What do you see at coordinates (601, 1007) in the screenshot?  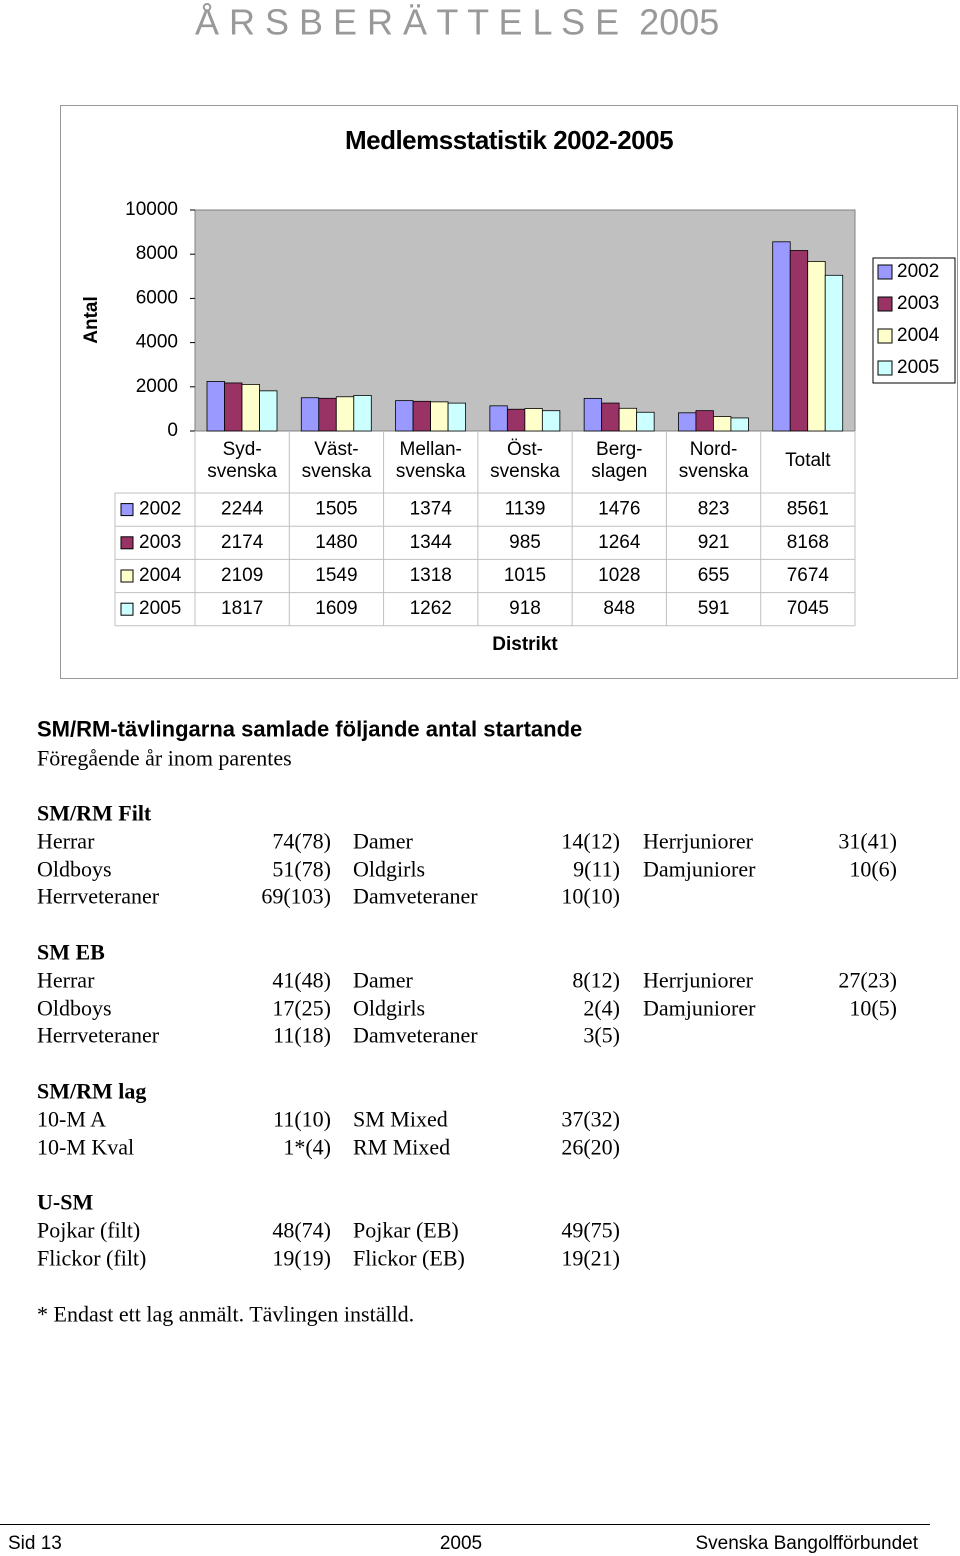 I see `entry-value: 2(4)` at bounding box center [601, 1007].